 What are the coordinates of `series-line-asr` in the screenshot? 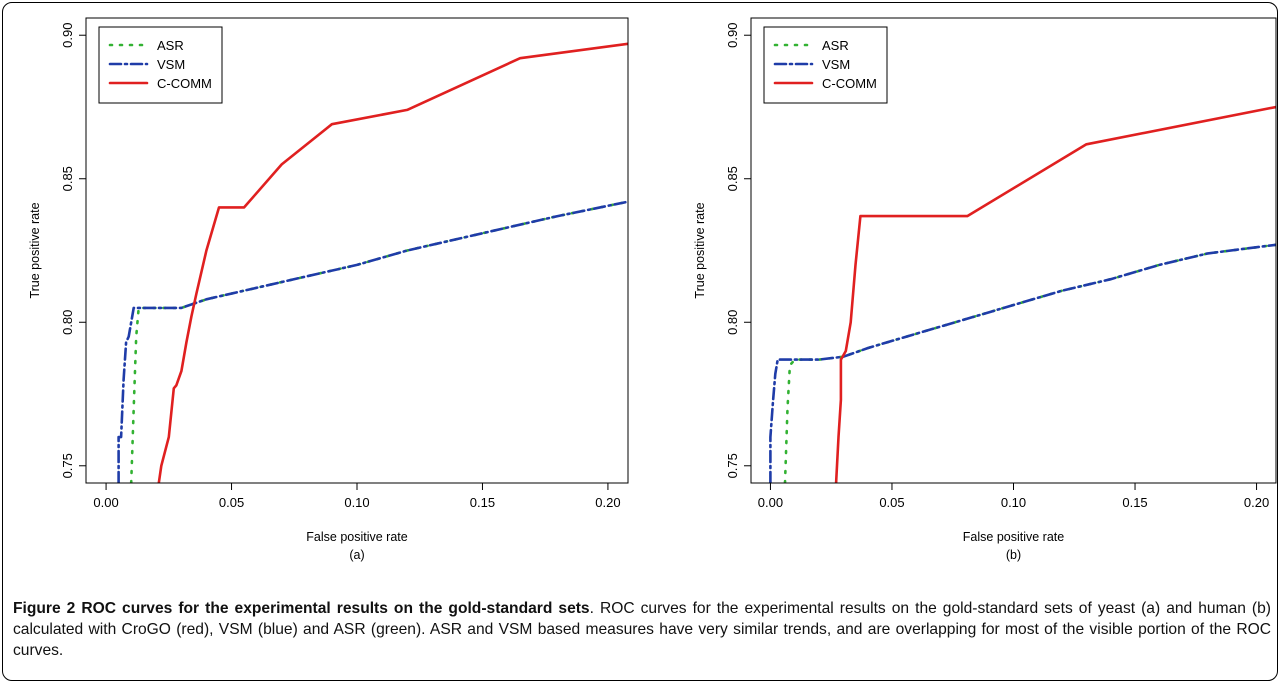 It's located at (1029, 363).